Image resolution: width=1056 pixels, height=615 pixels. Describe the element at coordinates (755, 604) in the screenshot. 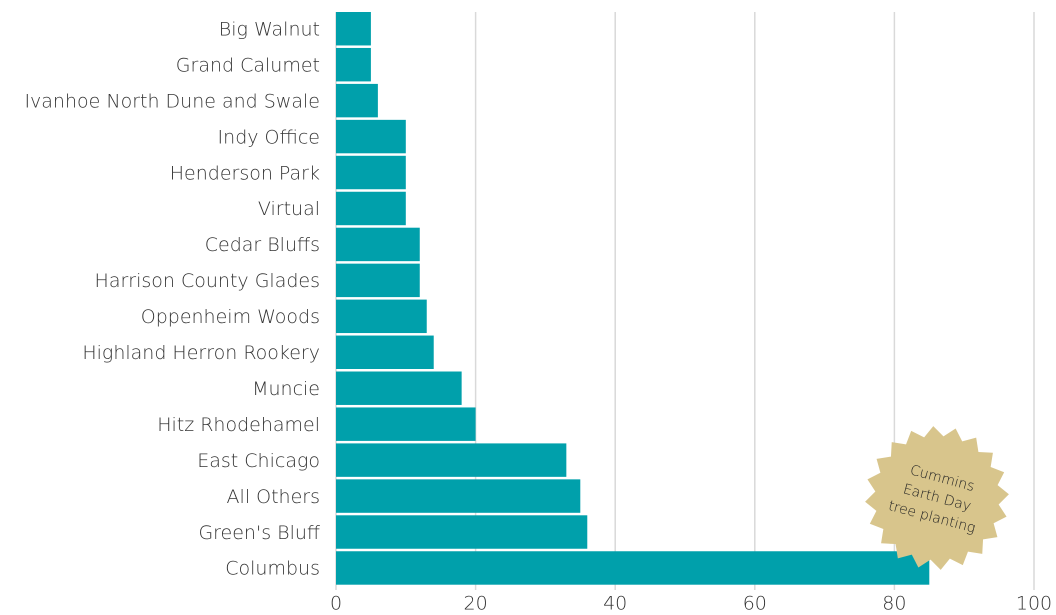

I see `x-tick-label: 60` at that location.